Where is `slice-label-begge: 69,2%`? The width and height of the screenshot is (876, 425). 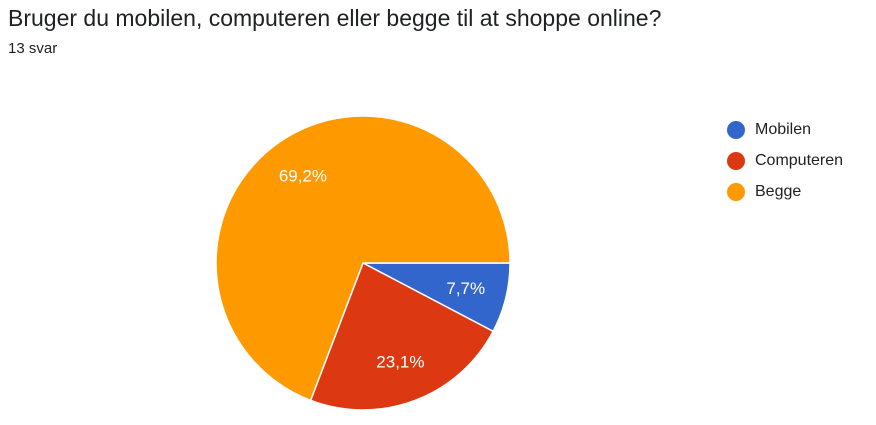 slice-label-begge: 69,2% is located at coordinates (303, 175).